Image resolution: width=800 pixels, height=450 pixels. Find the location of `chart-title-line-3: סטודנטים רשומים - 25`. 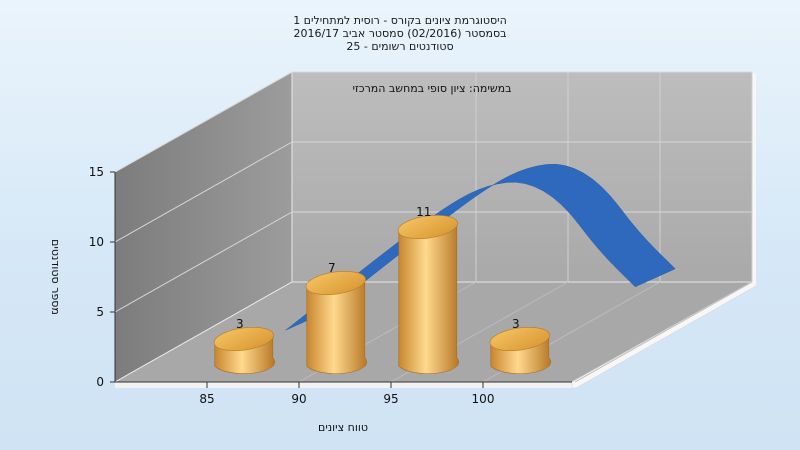

chart-title-line-3: סטודנטים רשומים - 25 is located at coordinates (399, 46).